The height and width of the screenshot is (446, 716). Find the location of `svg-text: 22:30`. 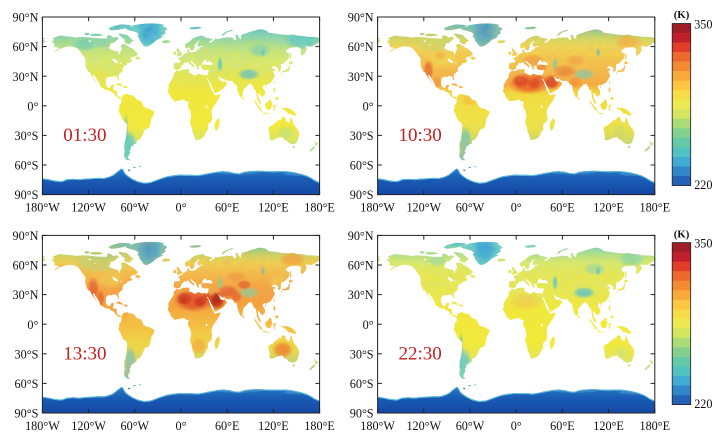

svg-text: 22:30 is located at coordinates (419, 353).